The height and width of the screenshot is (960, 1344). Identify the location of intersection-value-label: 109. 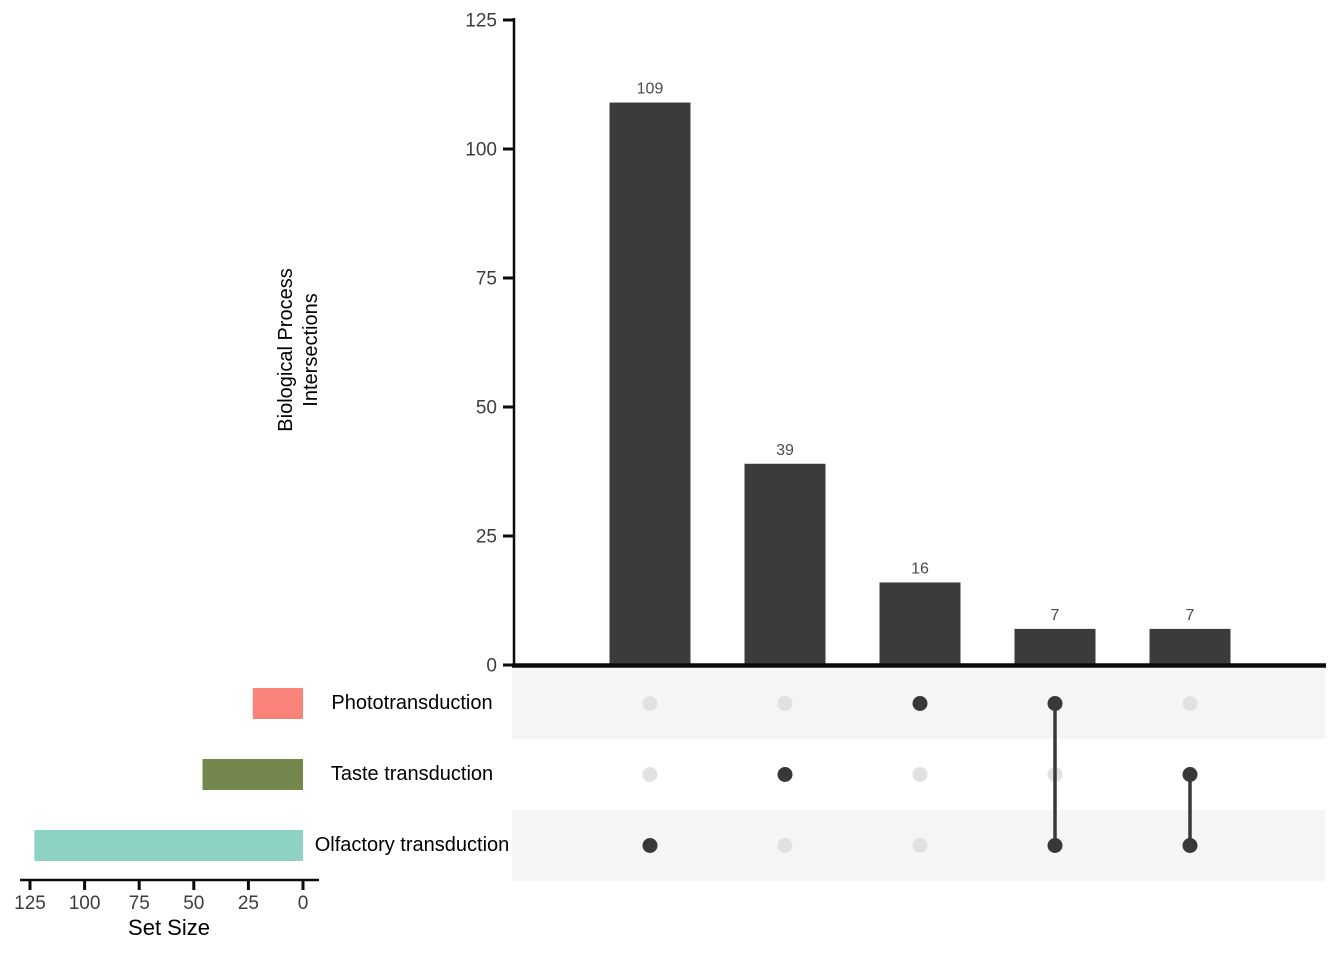
(650, 89).